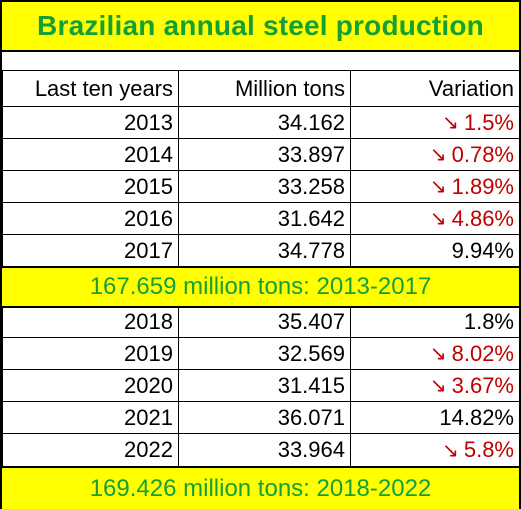 The image size is (521, 509). What do you see at coordinates (265, 122) in the screenshot?
I see `production-cell: 34.162` at bounding box center [265, 122].